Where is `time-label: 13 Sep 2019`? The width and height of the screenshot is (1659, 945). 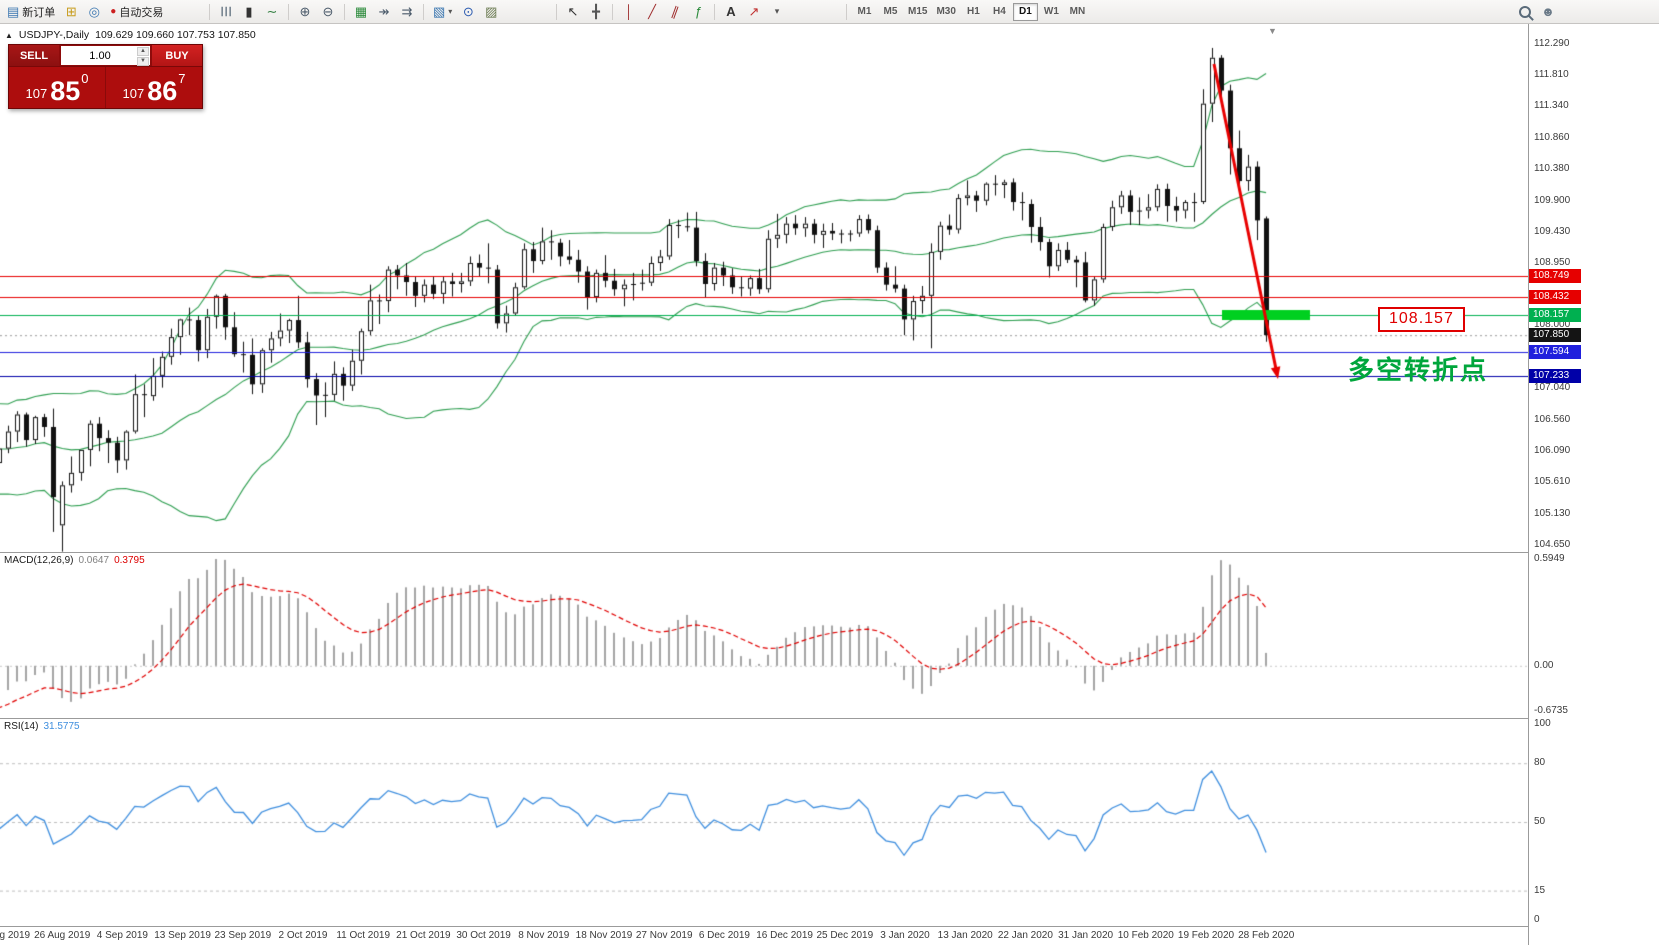 time-label: 13 Sep 2019 is located at coordinates (182, 935).